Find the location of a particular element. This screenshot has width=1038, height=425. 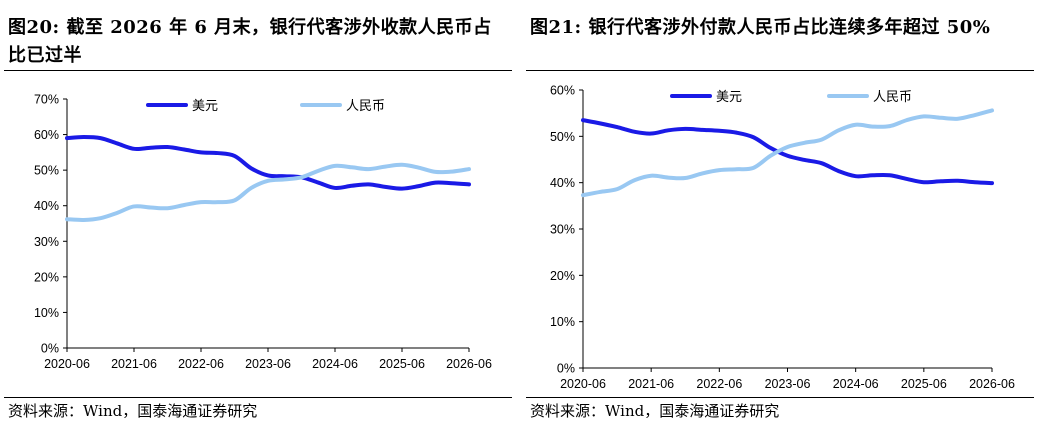

right-chart-title: 图21: 银行代客涉外付款人民币占比连续多年超过 50% is located at coordinates (760, 27).